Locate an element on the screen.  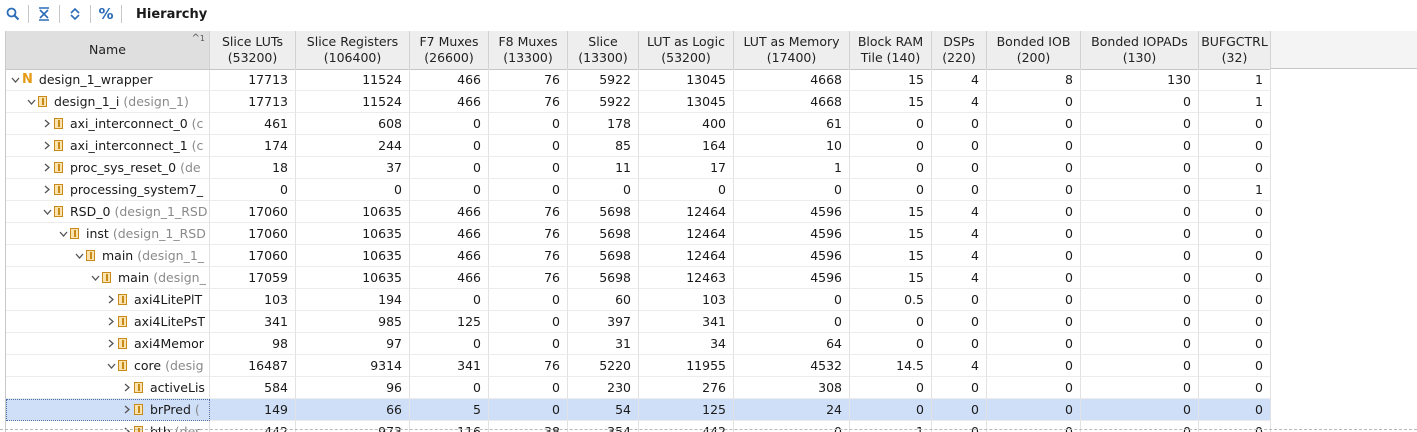
tree-row-name: core (desig is located at coordinates (108, 366).